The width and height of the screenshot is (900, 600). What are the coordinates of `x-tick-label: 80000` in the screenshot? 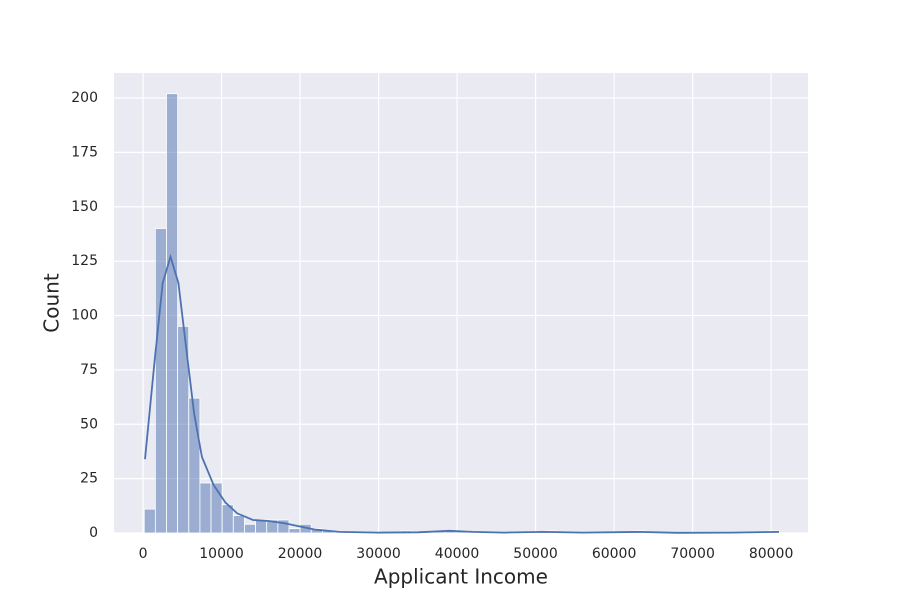 It's located at (771, 554).